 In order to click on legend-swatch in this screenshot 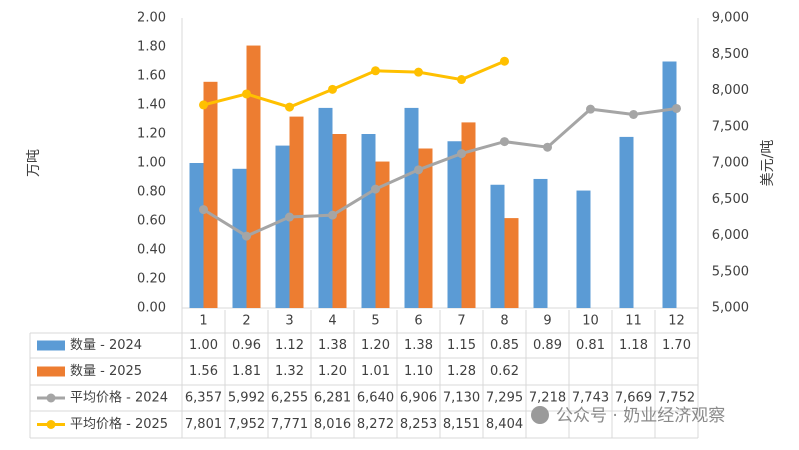, I will do `click(51, 345)`.